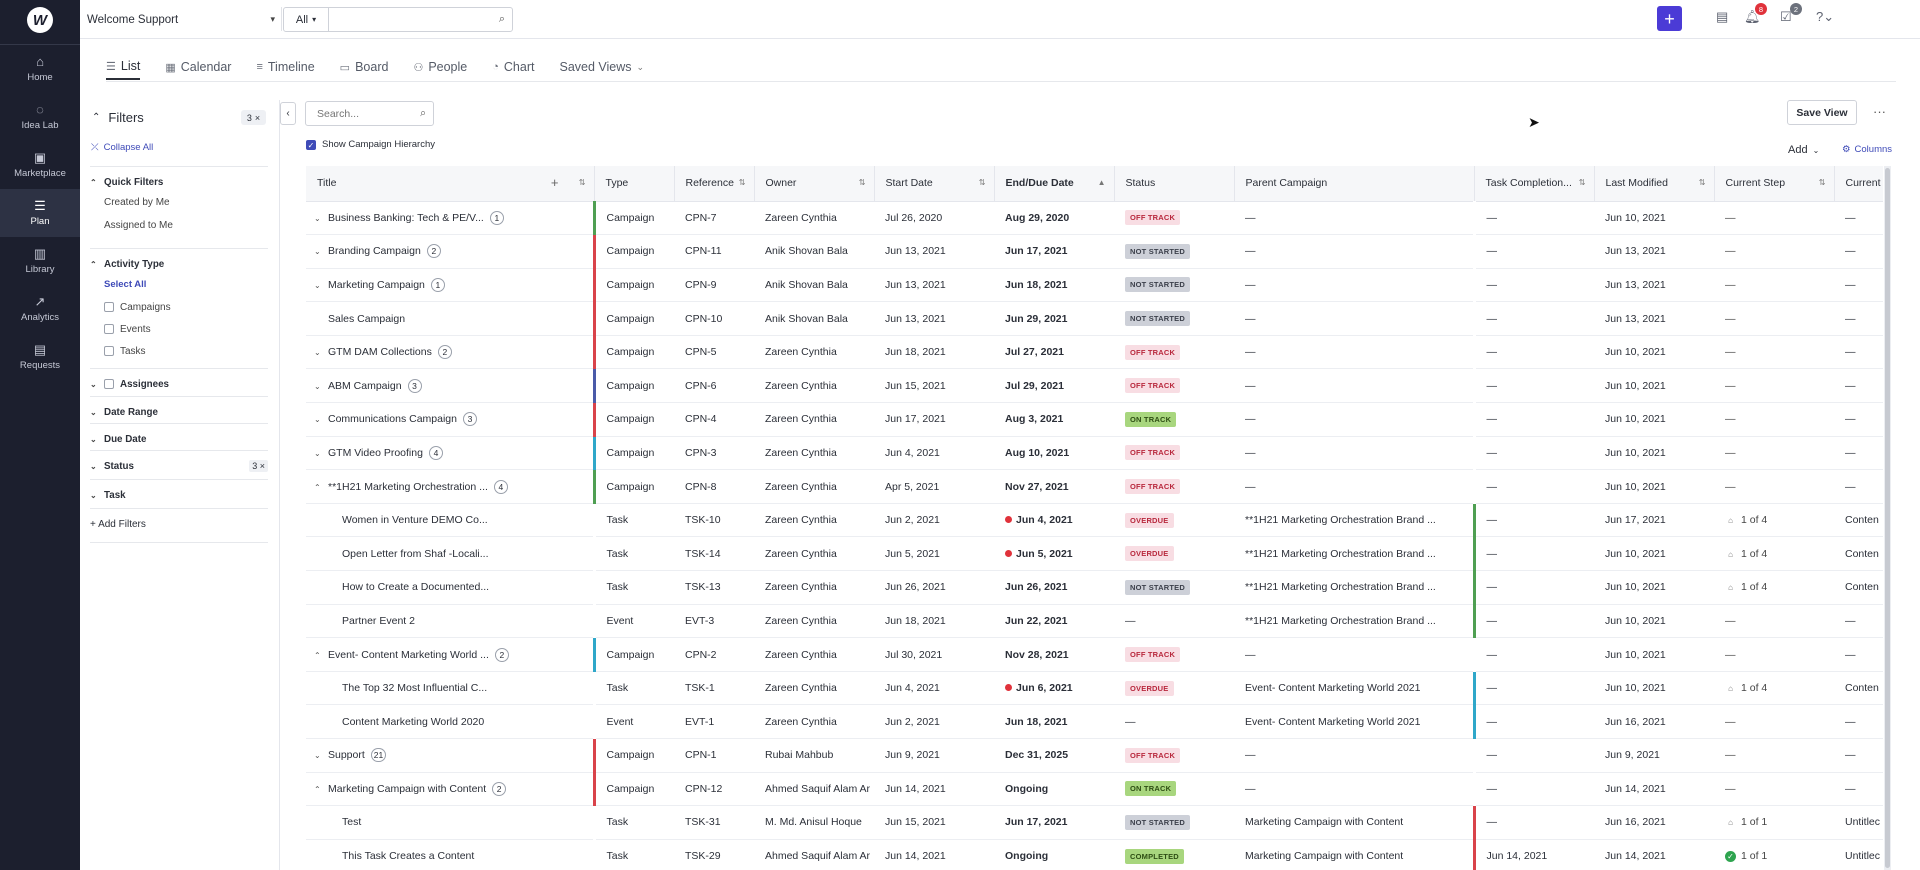 The image size is (1920, 870). What do you see at coordinates (450, 285) in the screenshot?
I see `title-cell: ⌄ Marketing Campaign 1` at bounding box center [450, 285].